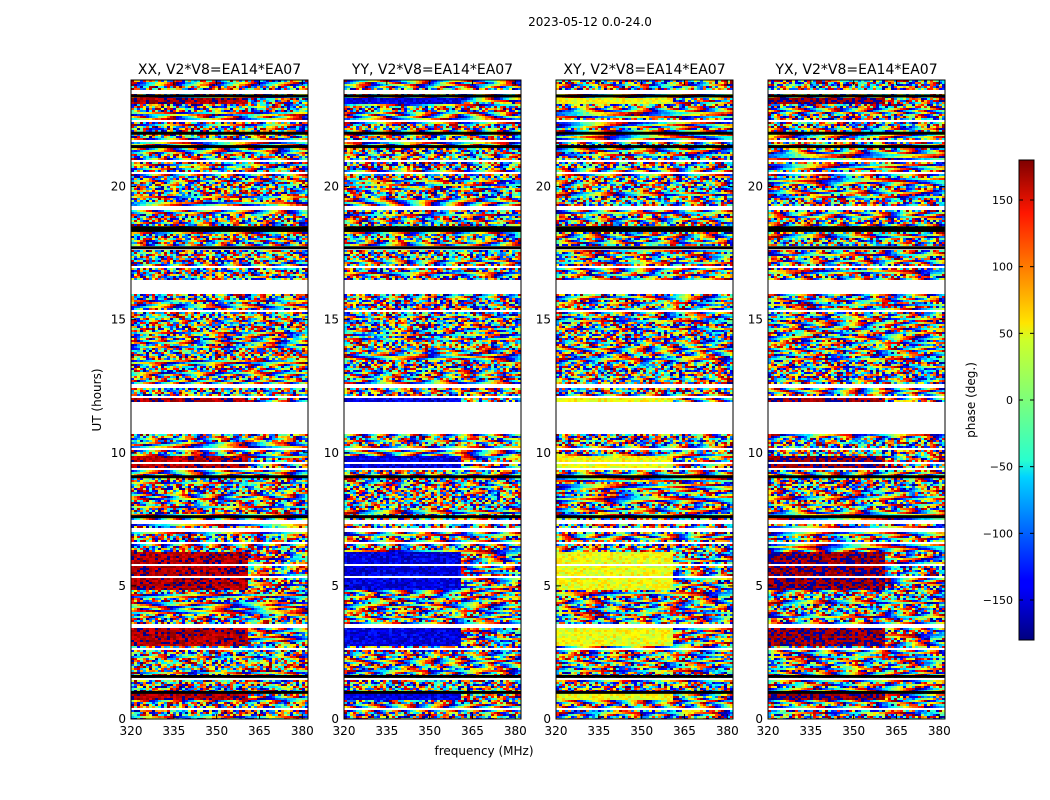  Describe the element at coordinates (1006, 333) in the screenshot. I see `colorbar-tick-label: 50` at that location.